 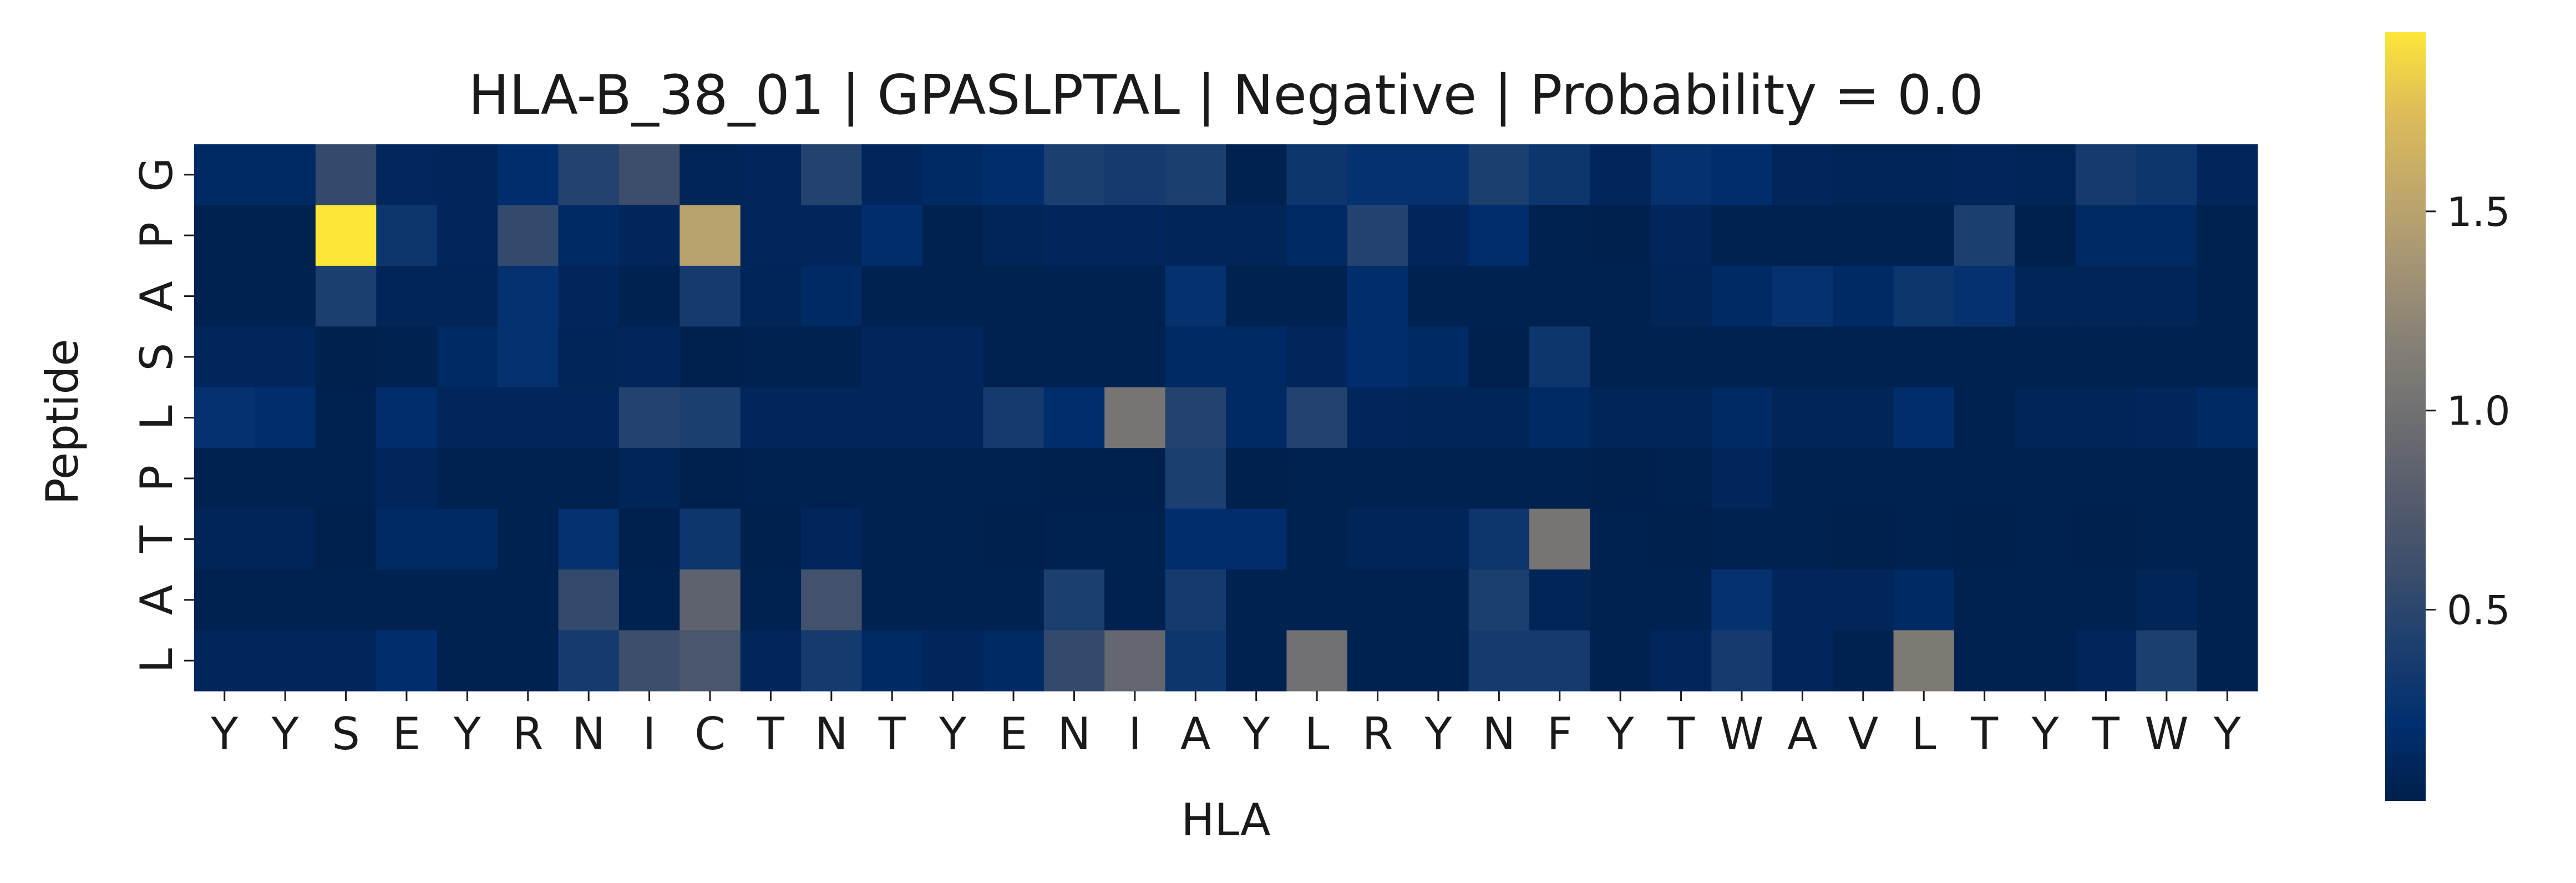 I want to click on x-tick-label: A, so click(x=1195, y=734).